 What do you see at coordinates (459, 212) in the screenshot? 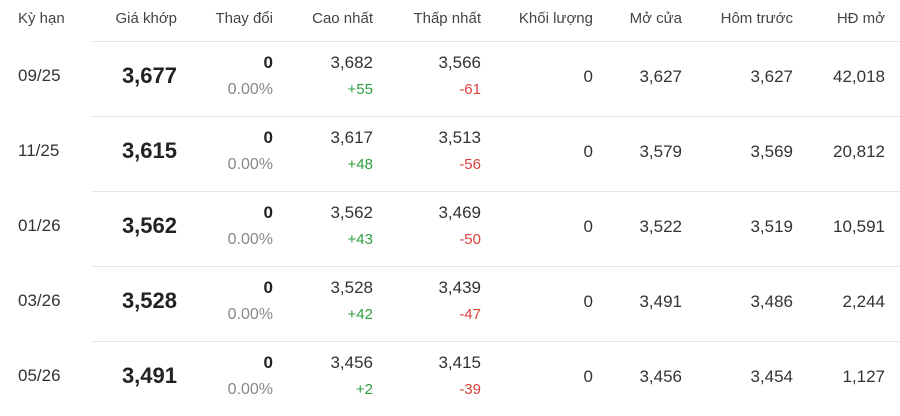
I see `row-low: 3,469` at bounding box center [459, 212].